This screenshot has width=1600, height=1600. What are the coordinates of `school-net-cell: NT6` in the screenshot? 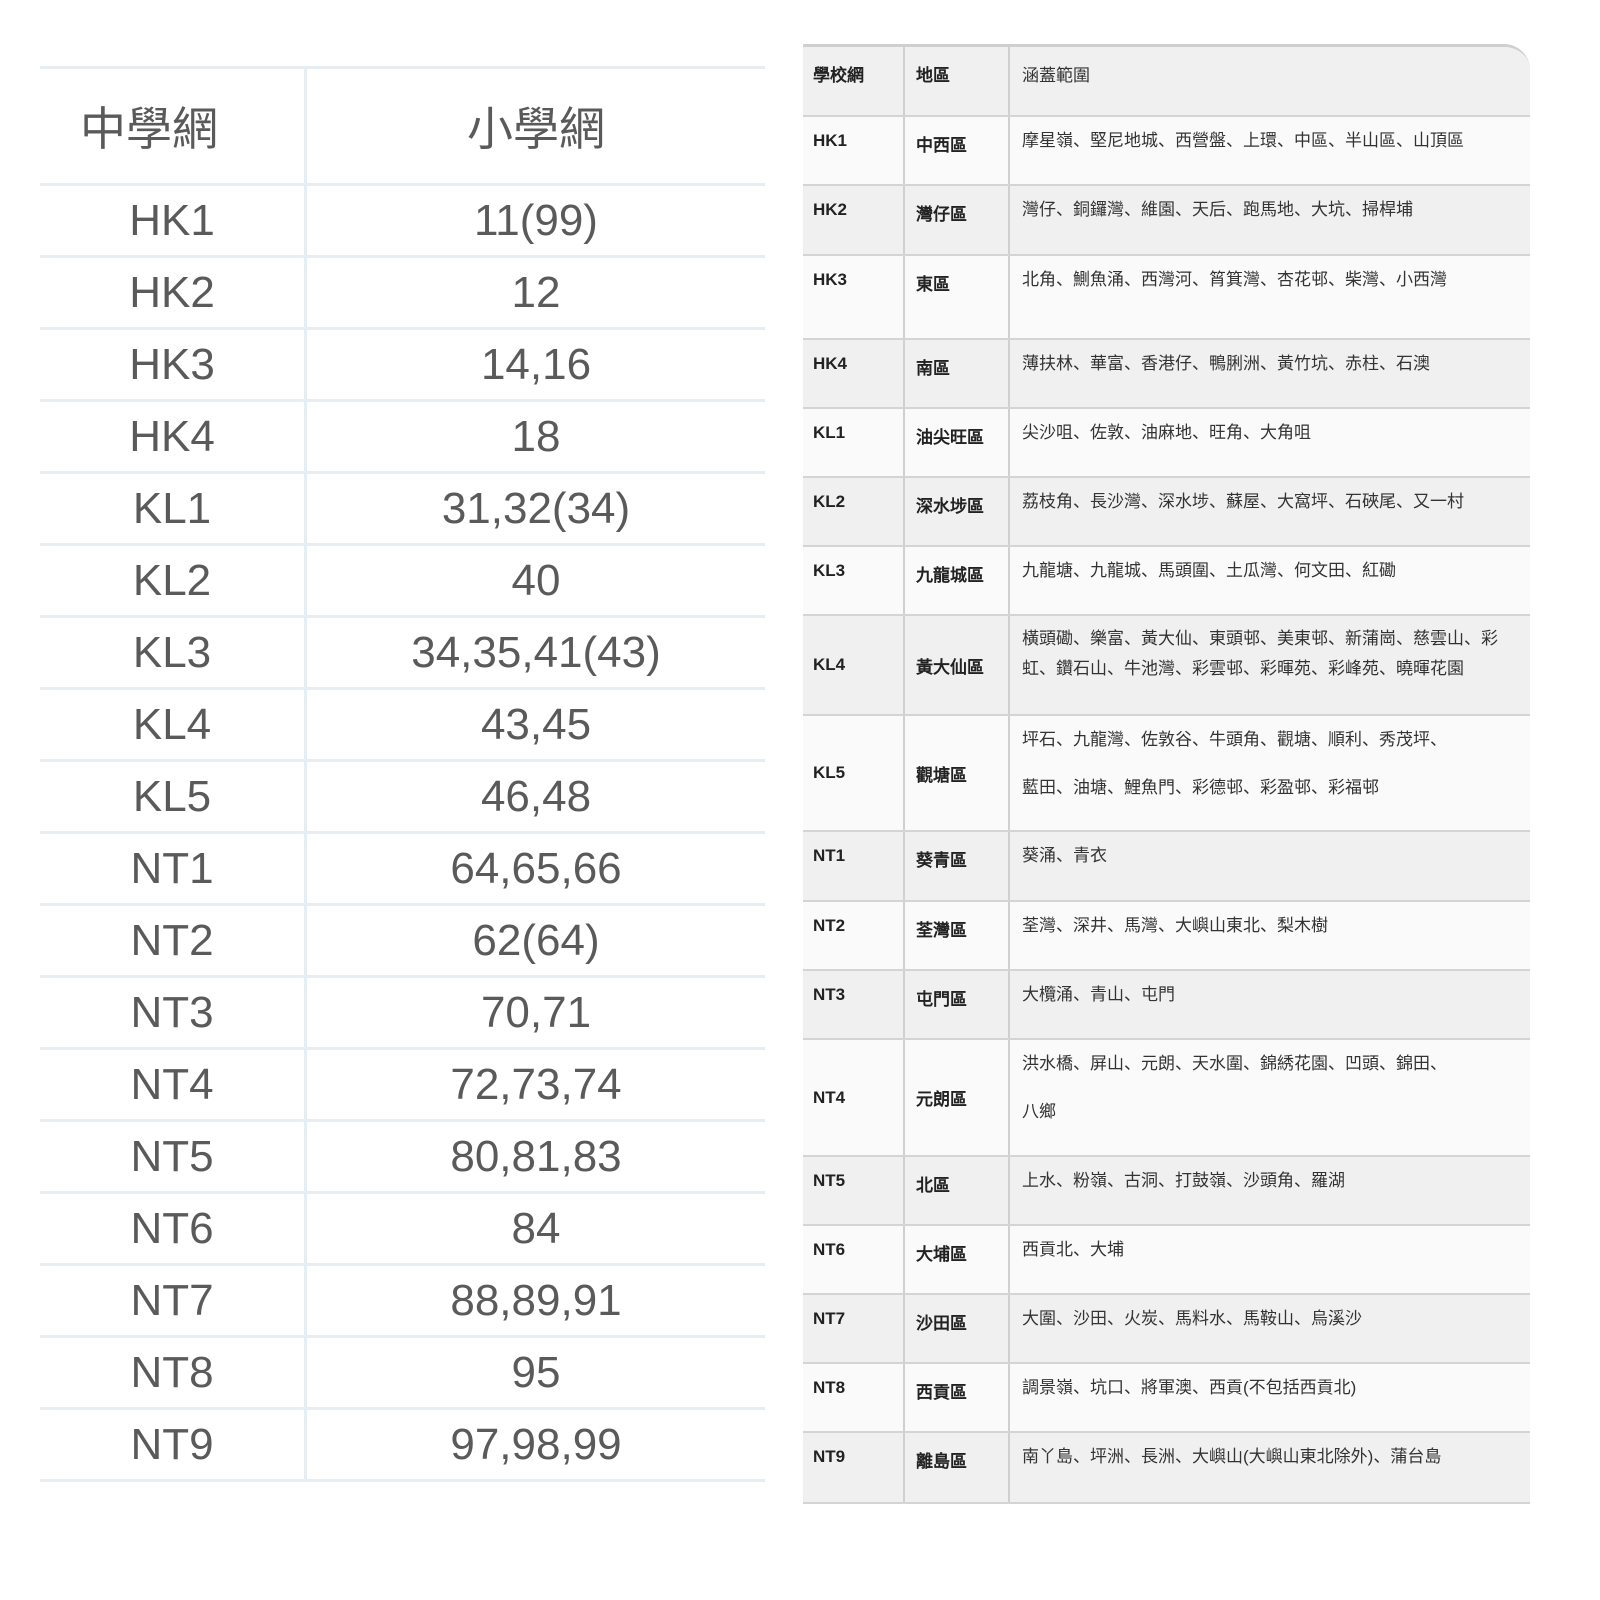 It's located at (854, 1259).